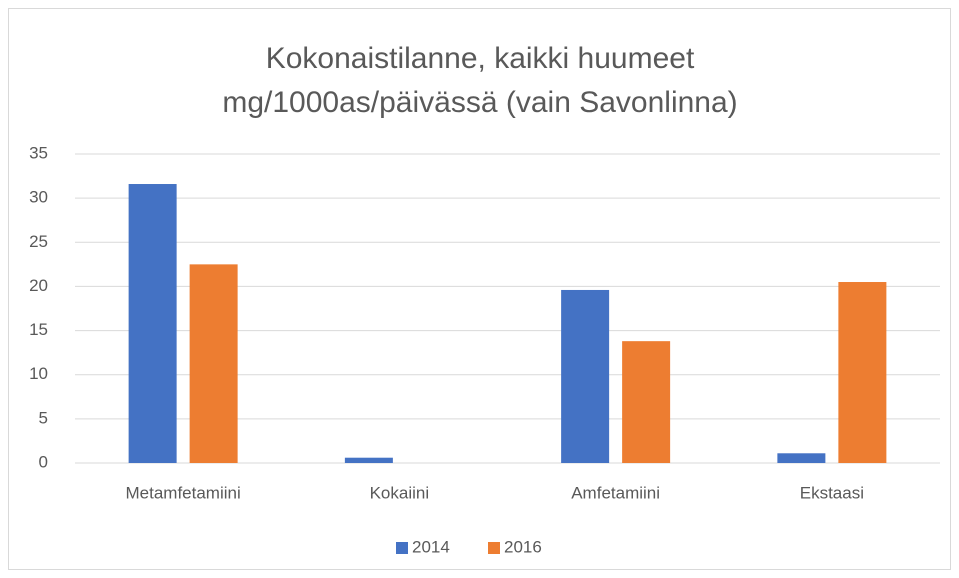  I want to click on y-tick-label: 35, so click(38, 152).